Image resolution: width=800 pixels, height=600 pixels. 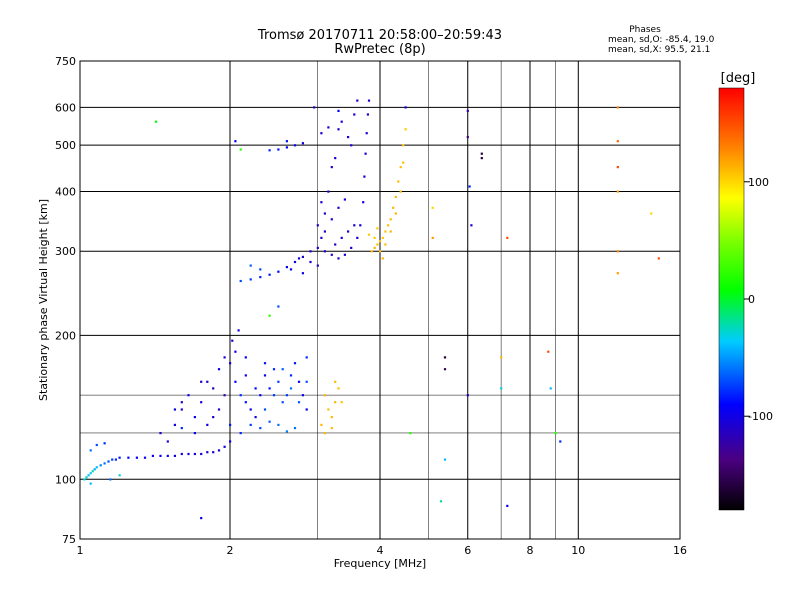 What do you see at coordinates (731, 299) in the screenshot?
I see `colorbar` at bounding box center [731, 299].